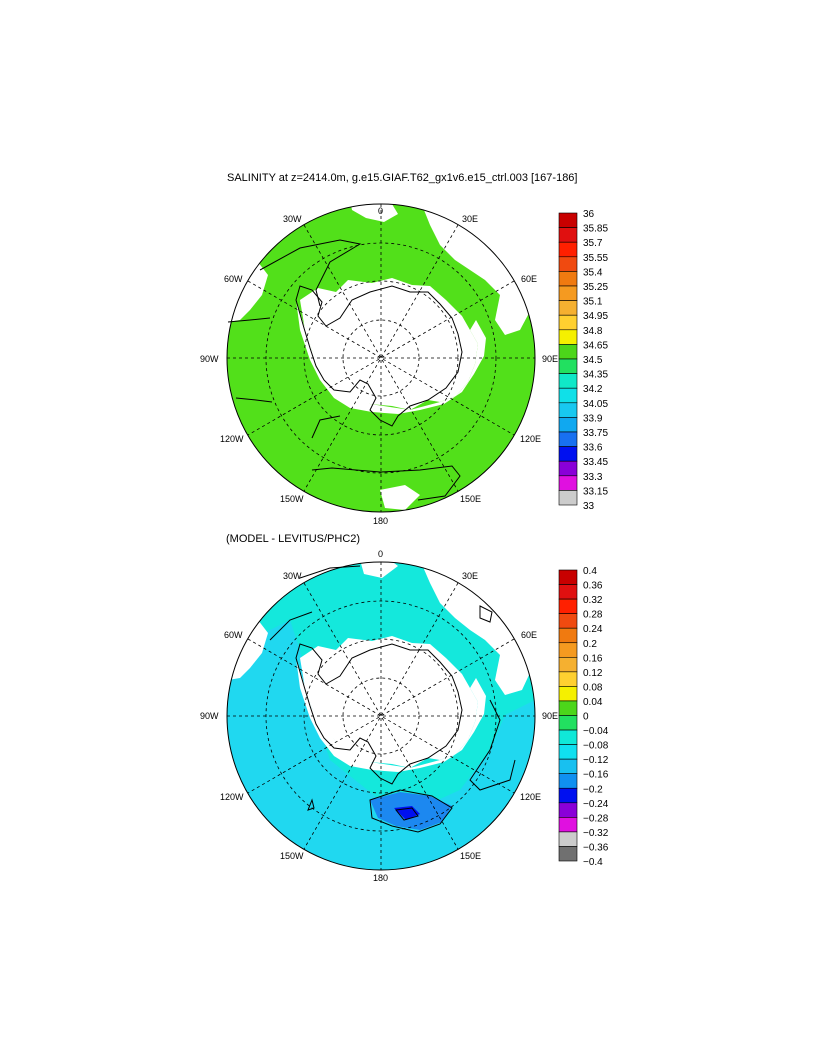 Image resolution: width=818 pixels, height=1055 pixels. What do you see at coordinates (596, 731) in the screenshot?
I see `colorbar-label: −0.04` at bounding box center [596, 731].